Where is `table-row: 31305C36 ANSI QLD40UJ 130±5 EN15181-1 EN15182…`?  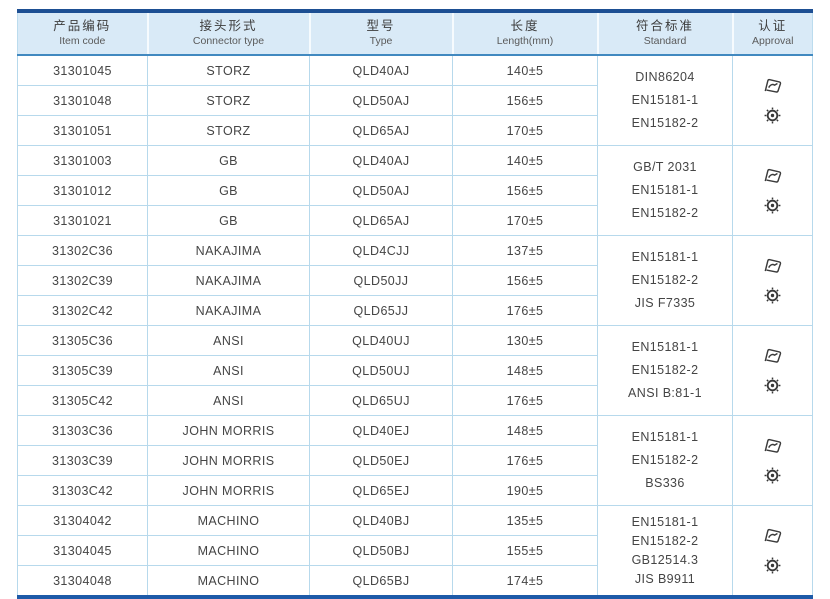
table-row: 31305C36 ANSI QLD40UJ 130±5 EN15181-1 EN15182… is located at coordinates (415, 370).